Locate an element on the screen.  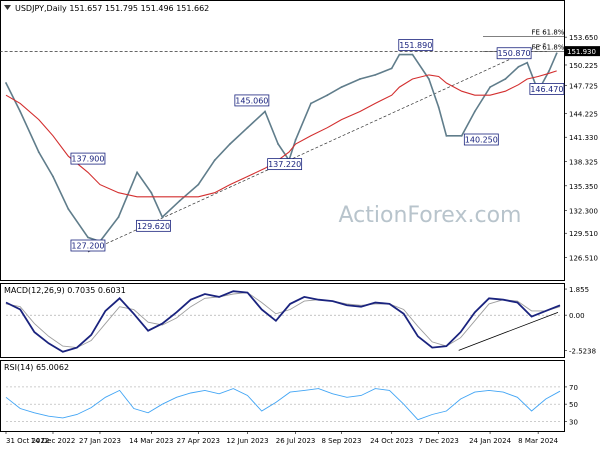
xtick-label-7: 8 Sep 2023 is located at coordinates (341, 441).